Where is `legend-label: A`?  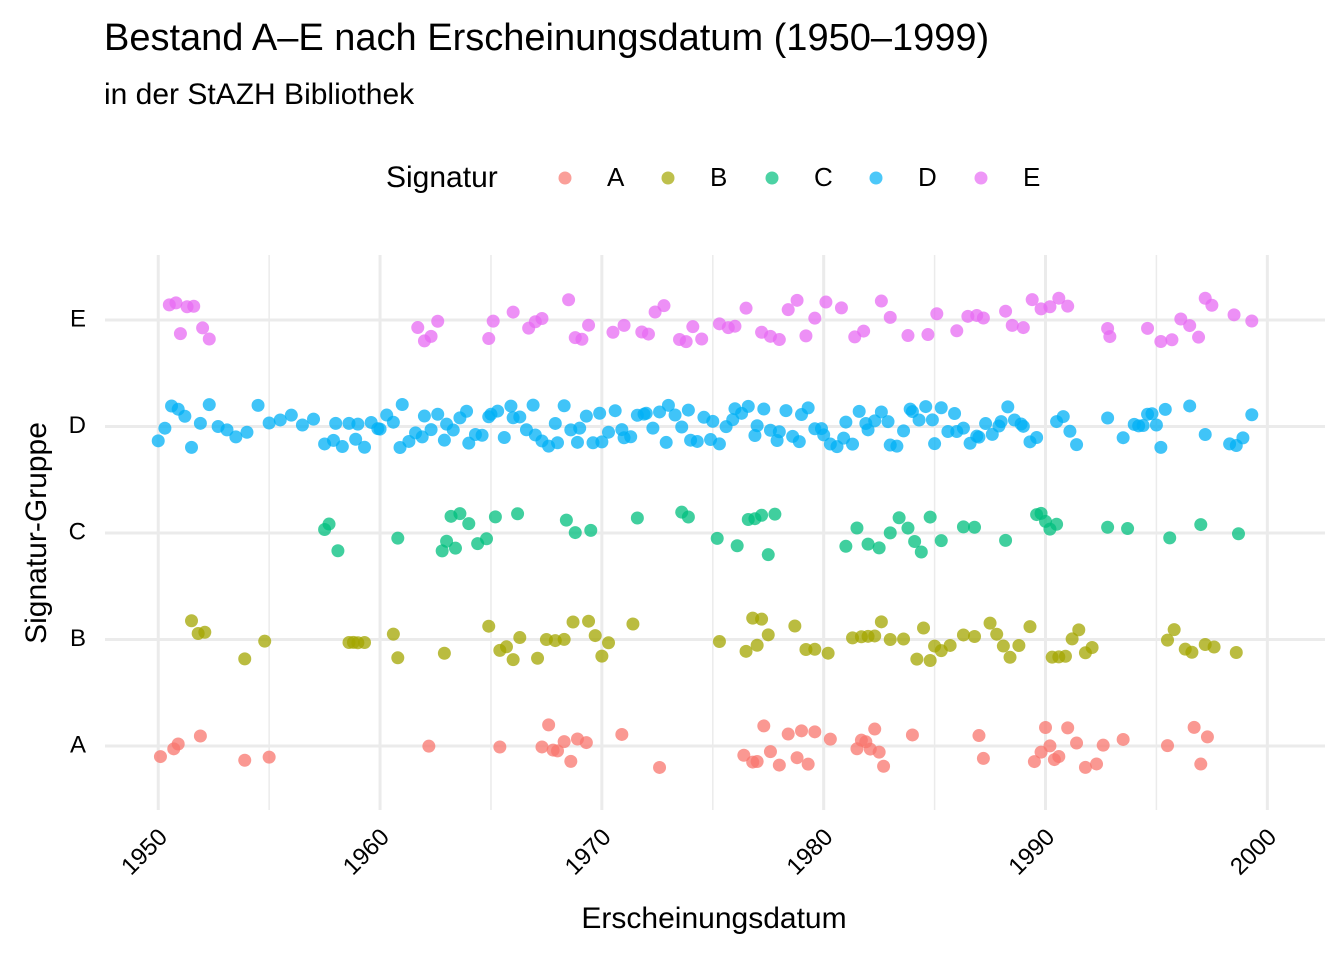 legend-label: A is located at coordinates (616, 177).